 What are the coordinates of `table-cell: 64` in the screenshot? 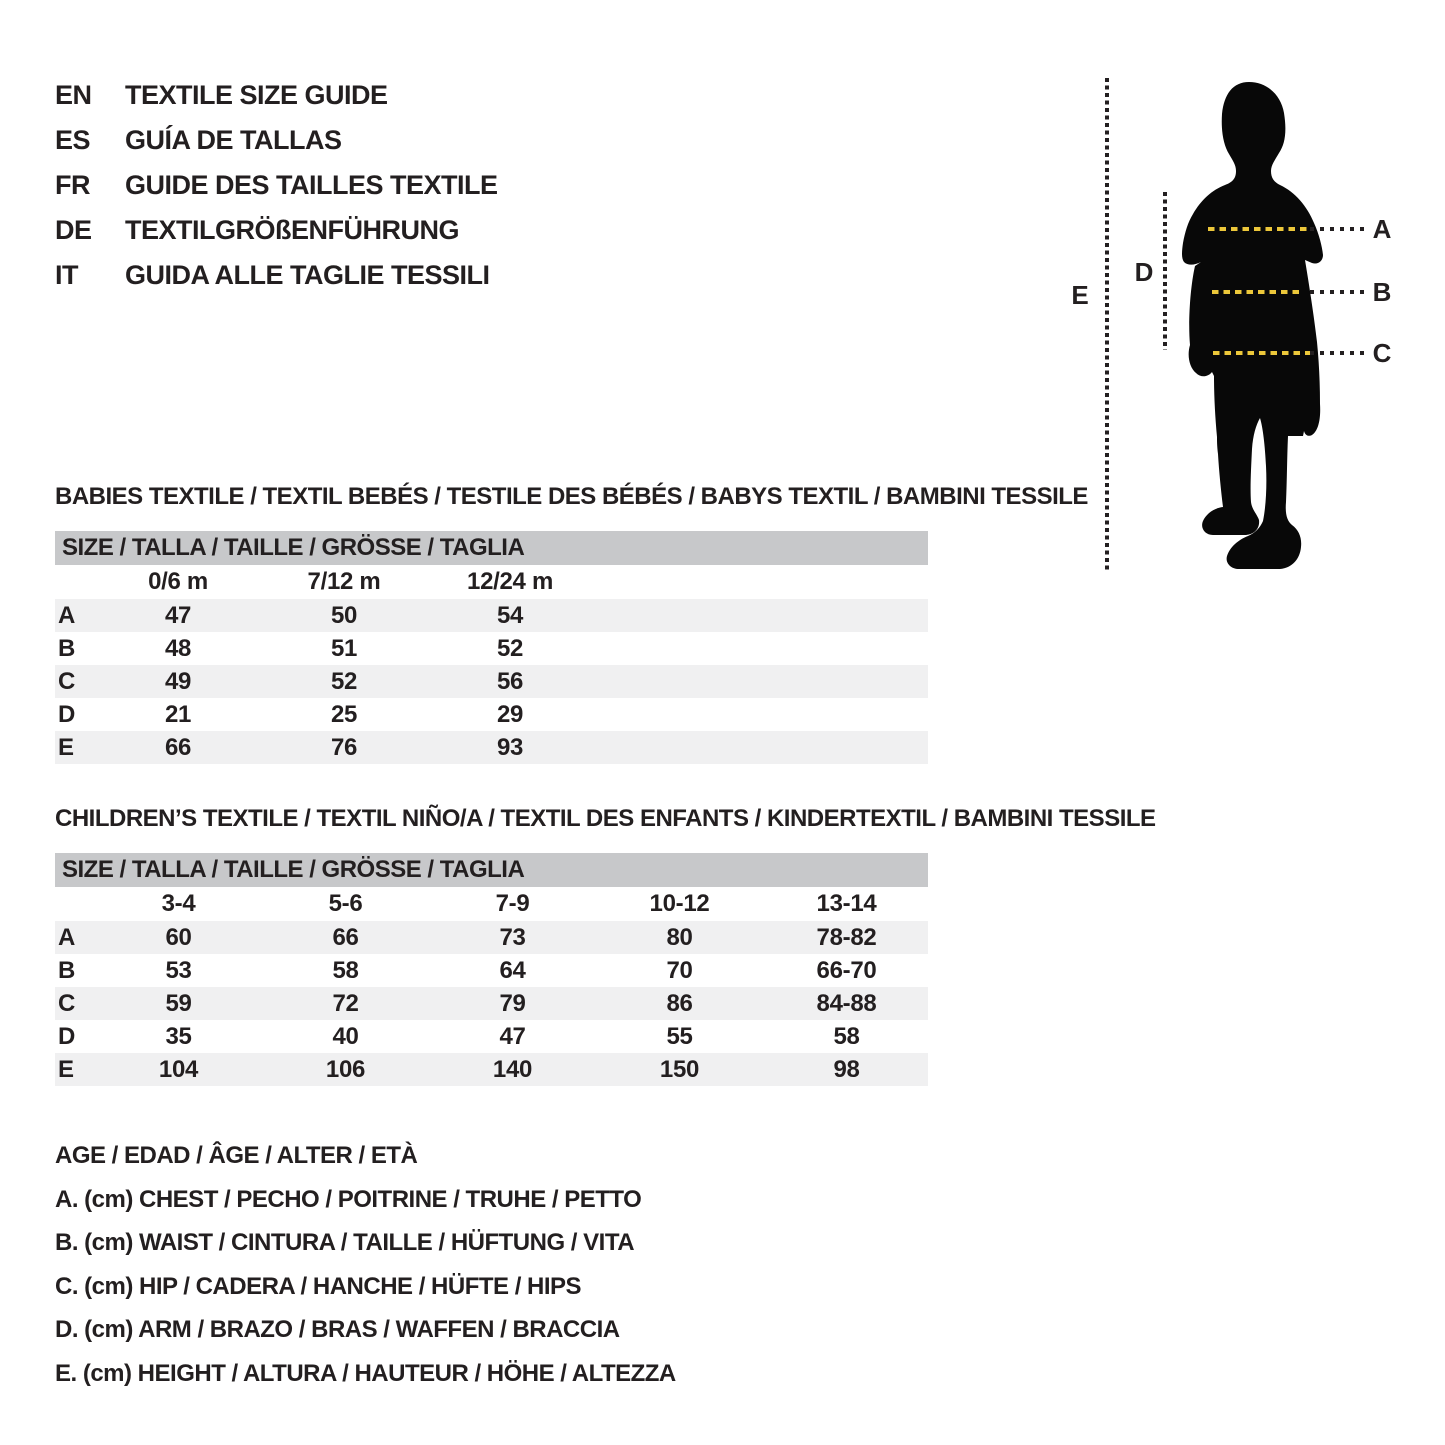 It's located at (512, 970).